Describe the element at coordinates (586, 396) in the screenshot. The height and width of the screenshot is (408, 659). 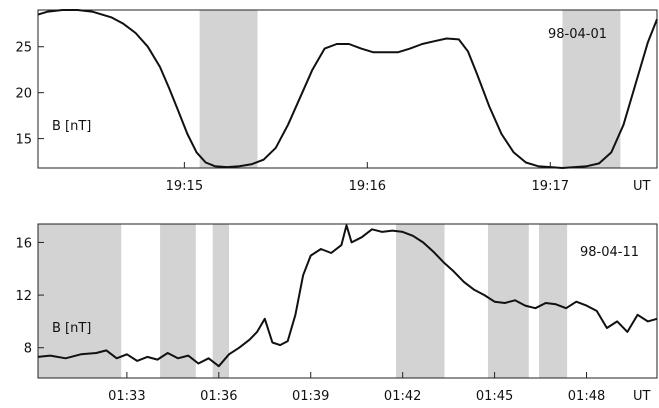
I see `x-tick-label: 01:48` at that location.